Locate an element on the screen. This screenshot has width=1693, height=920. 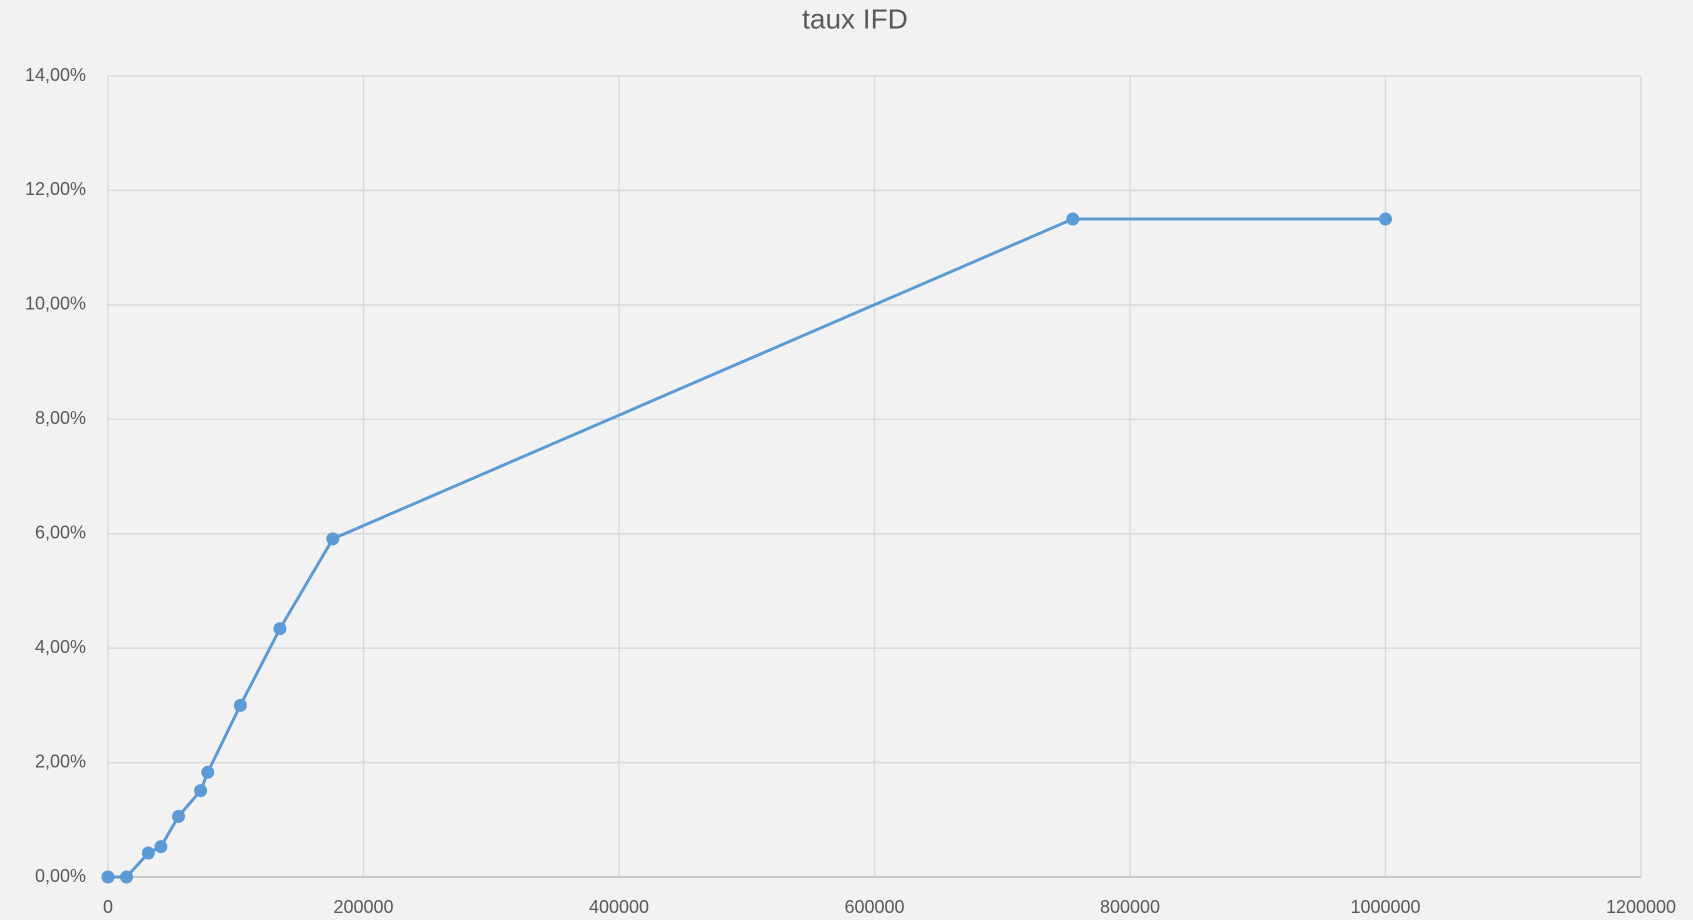
y-tick-label: 8,00% is located at coordinates (60, 418).